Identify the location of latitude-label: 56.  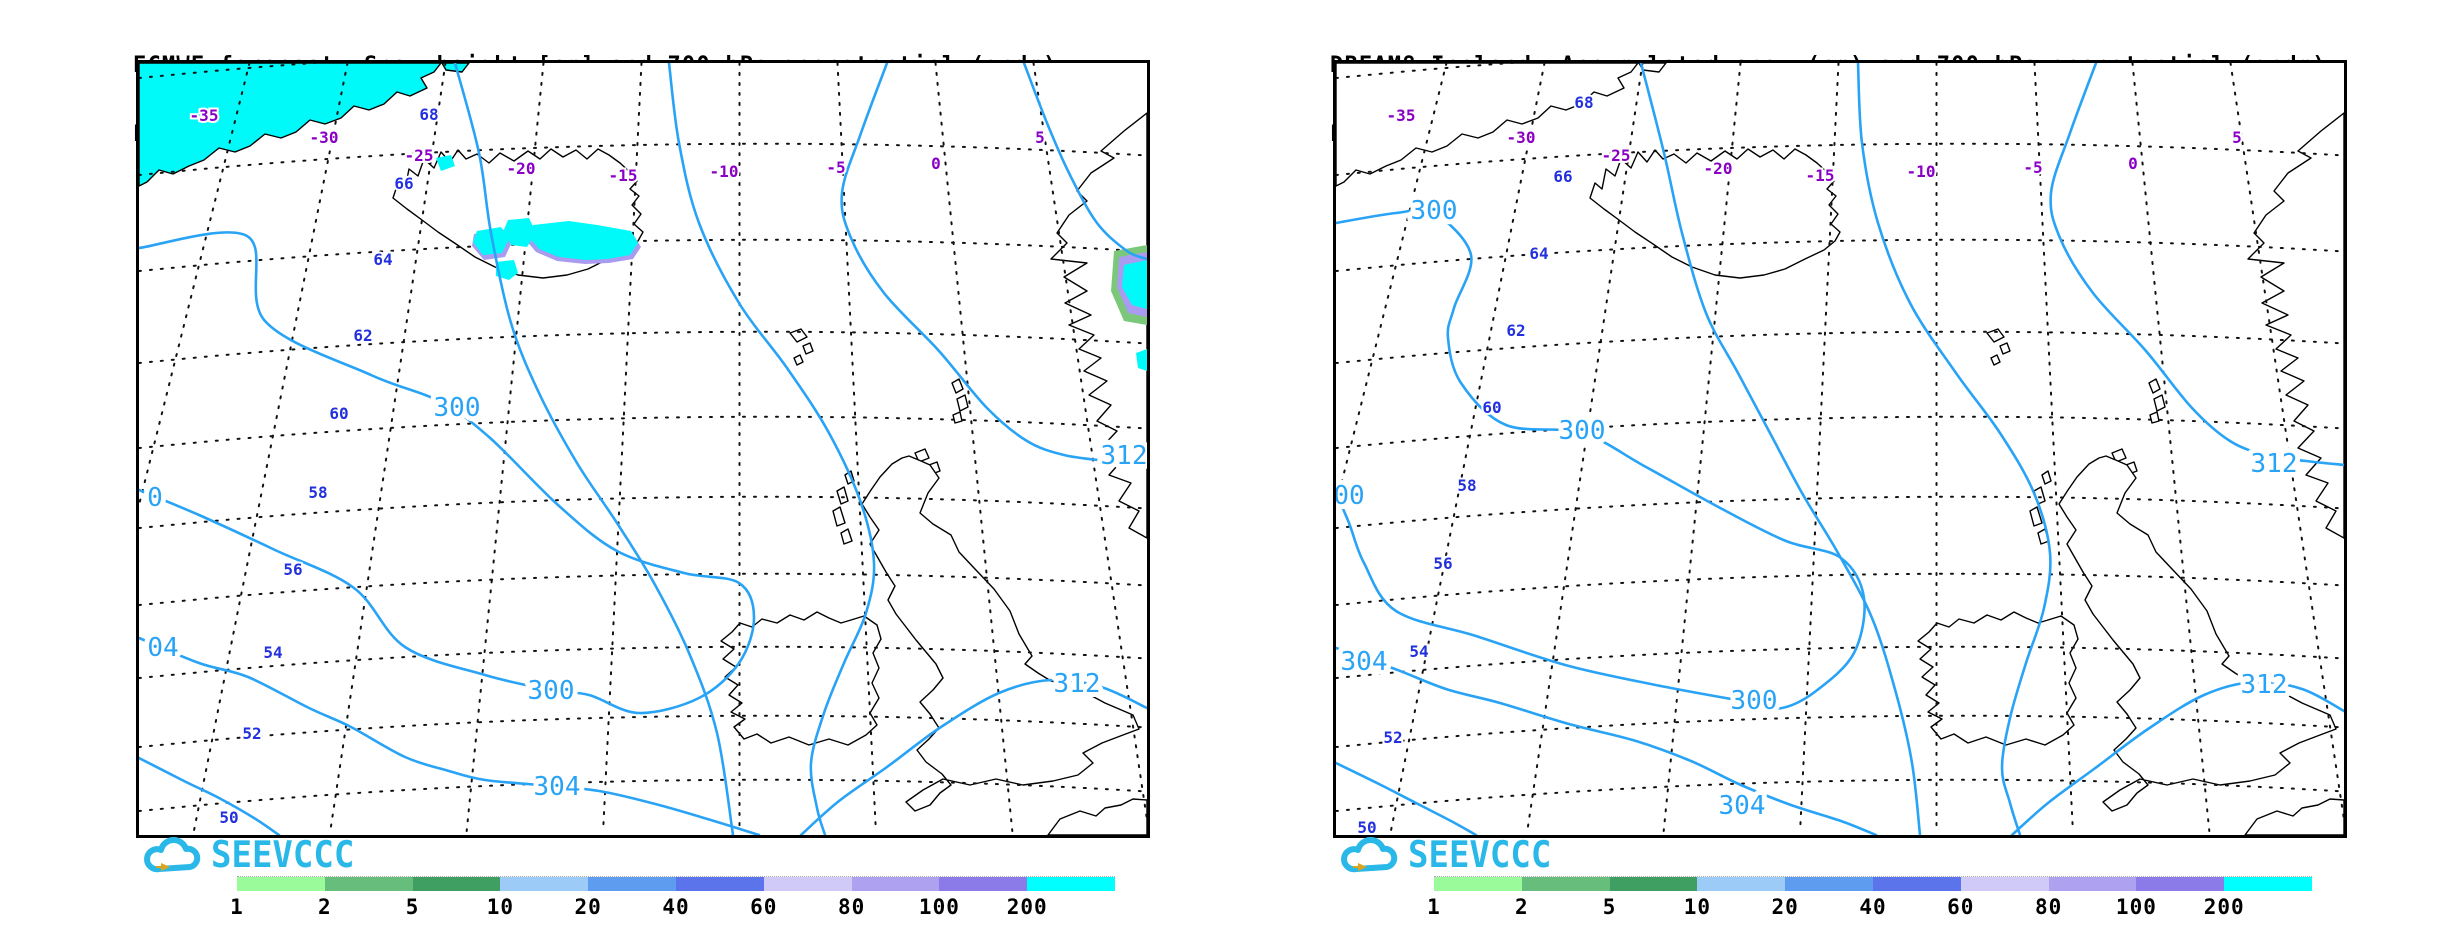
(1442, 563).